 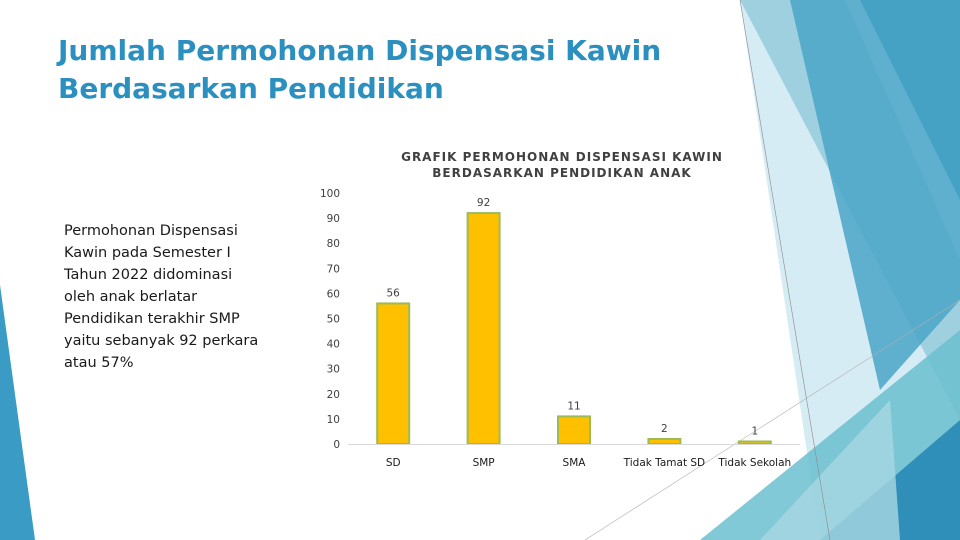 What do you see at coordinates (333, 244) in the screenshot?
I see `y-tick-label: 80` at bounding box center [333, 244].